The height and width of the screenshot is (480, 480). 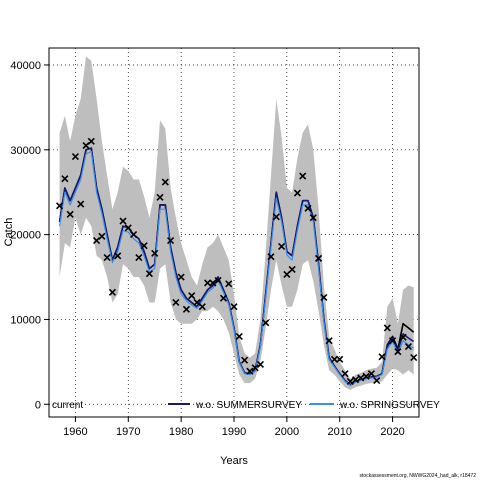 What do you see at coordinates (234, 461) in the screenshot?
I see `x-axis-title: Years` at bounding box center [234, 461].